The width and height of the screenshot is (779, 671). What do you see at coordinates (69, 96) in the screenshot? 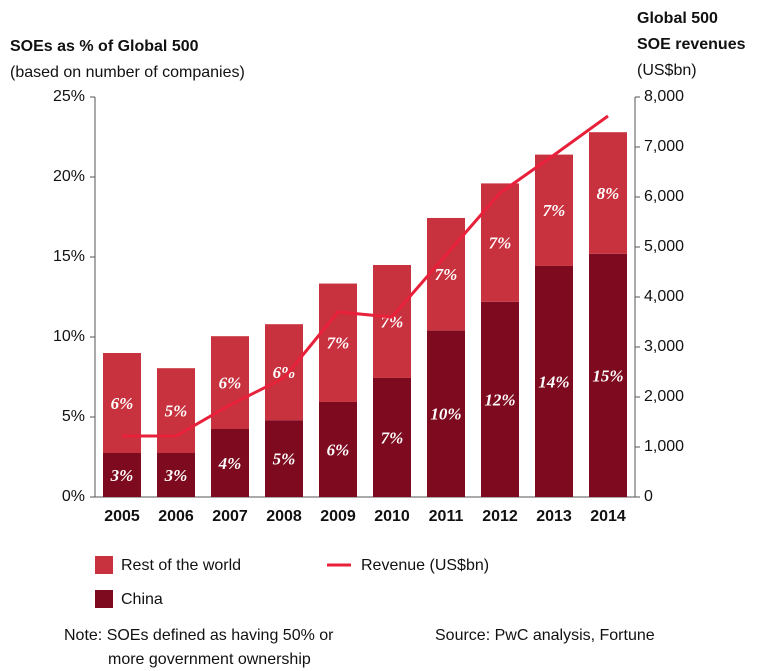
I see `y-tick-label: 25%` at bounding box center [69, 96].